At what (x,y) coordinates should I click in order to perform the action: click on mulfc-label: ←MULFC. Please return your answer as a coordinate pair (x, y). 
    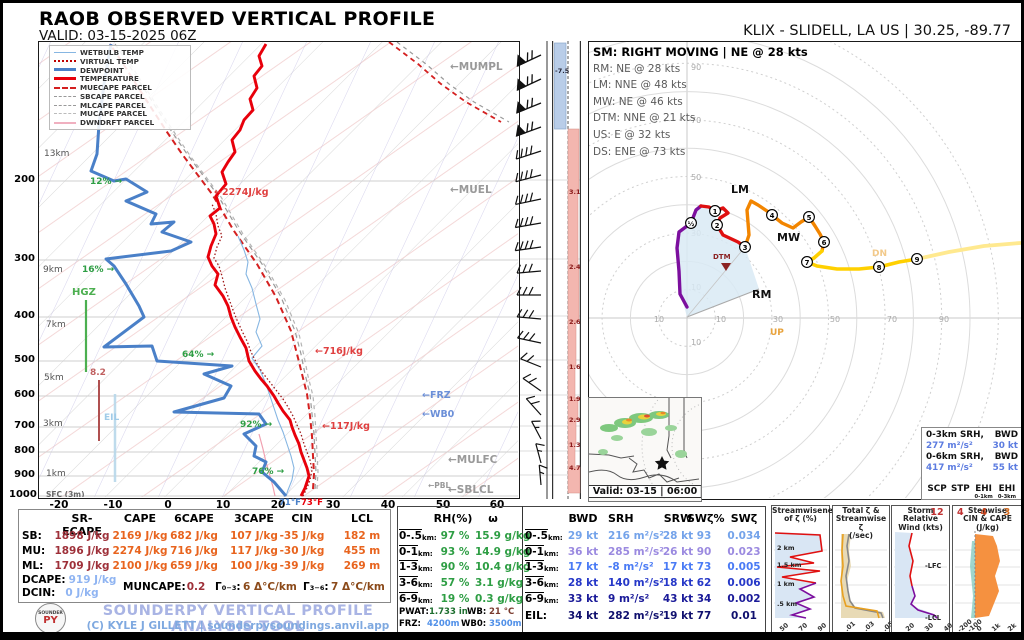
    Looking at the image, I should click on (473, 460).